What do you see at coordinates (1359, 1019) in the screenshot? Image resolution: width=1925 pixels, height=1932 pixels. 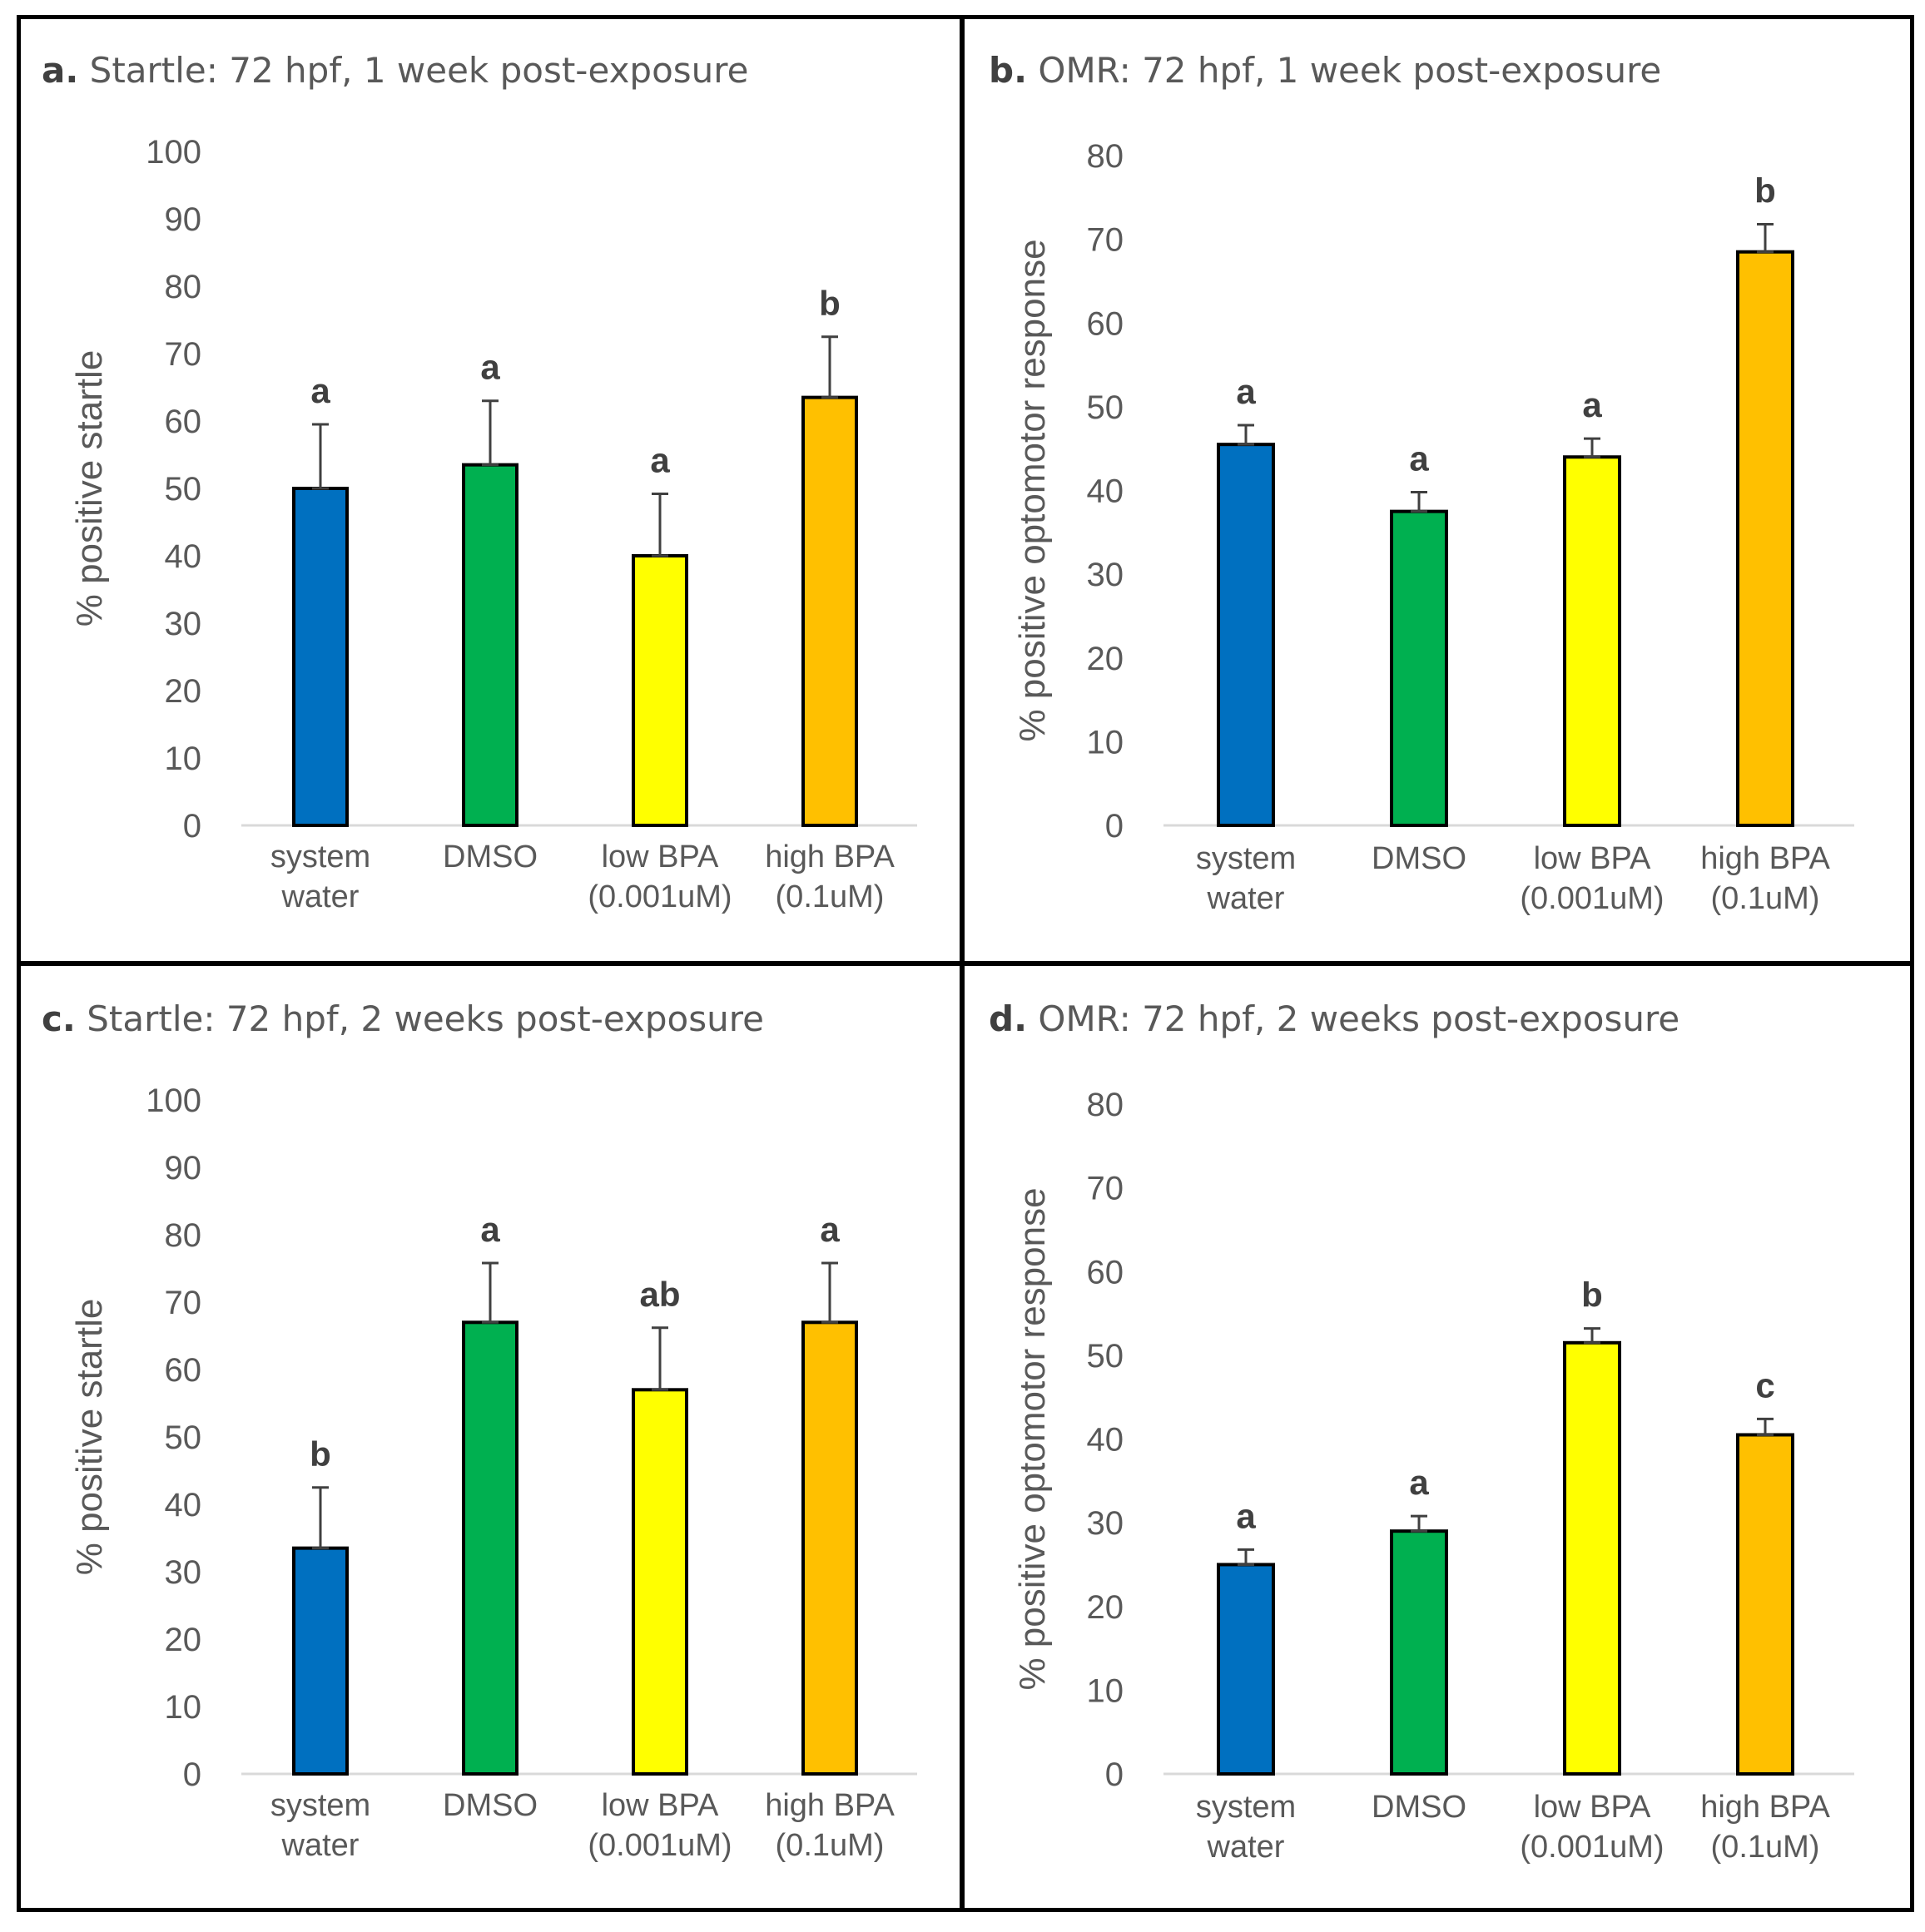 I see `panel-title-text: OMR: 72 hpf, 2 weeks post-exposure` at bounding box center [1359, 1019].